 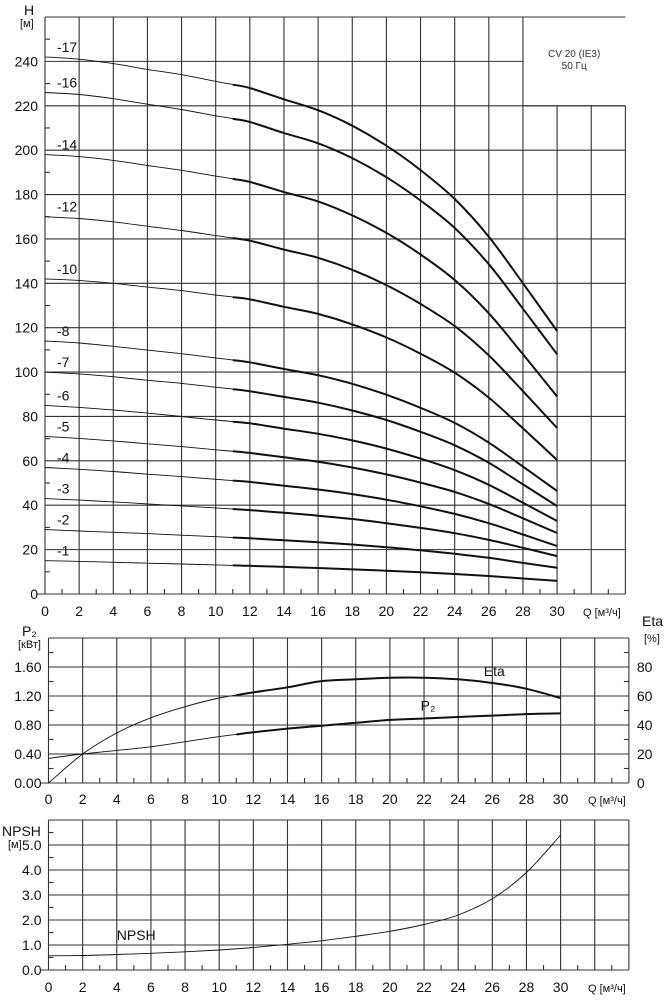 I want to click on series--4: -4, so click(x=301, y=499).